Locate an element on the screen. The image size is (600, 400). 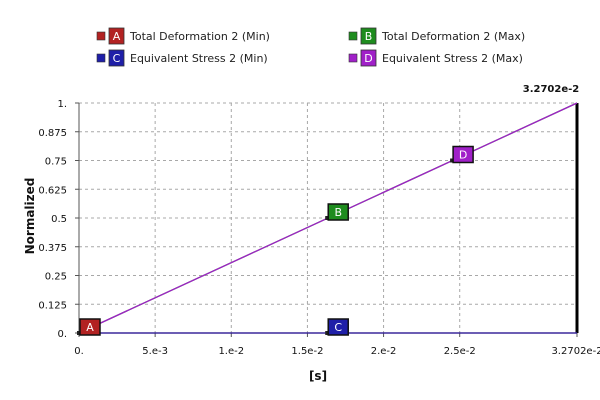
y-axis-title: Normalized is located at coordinates (30, 216).